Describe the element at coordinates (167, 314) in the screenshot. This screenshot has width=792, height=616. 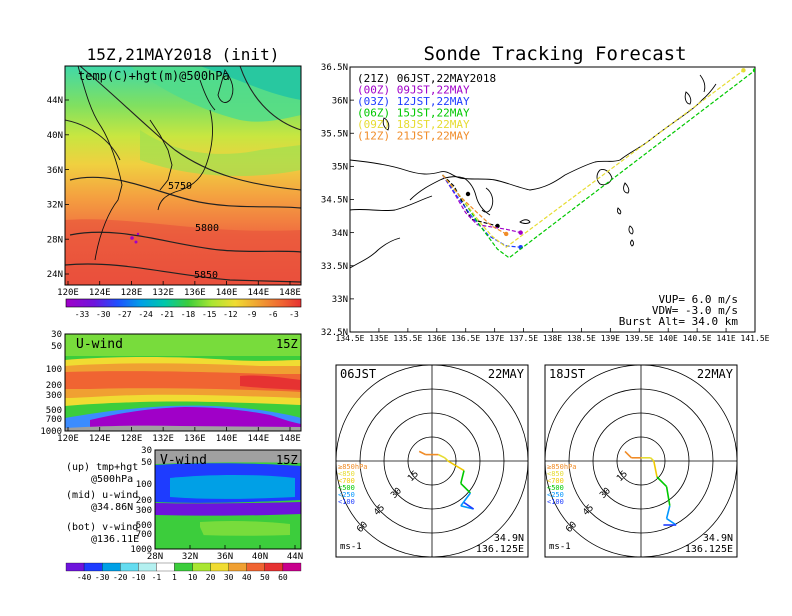
I see `temp-colorbar-label: -21` at that location.